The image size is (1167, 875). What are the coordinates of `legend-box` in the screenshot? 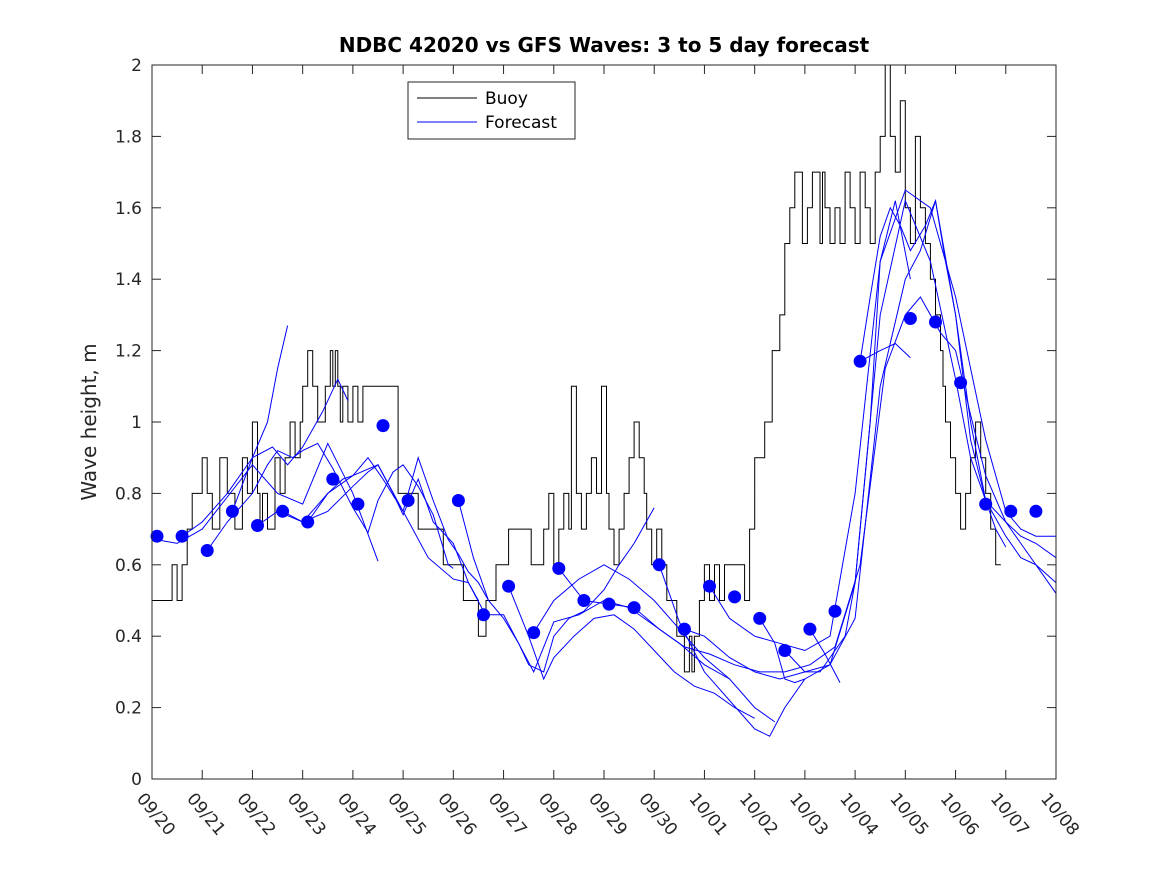 It's located at (491, 110).